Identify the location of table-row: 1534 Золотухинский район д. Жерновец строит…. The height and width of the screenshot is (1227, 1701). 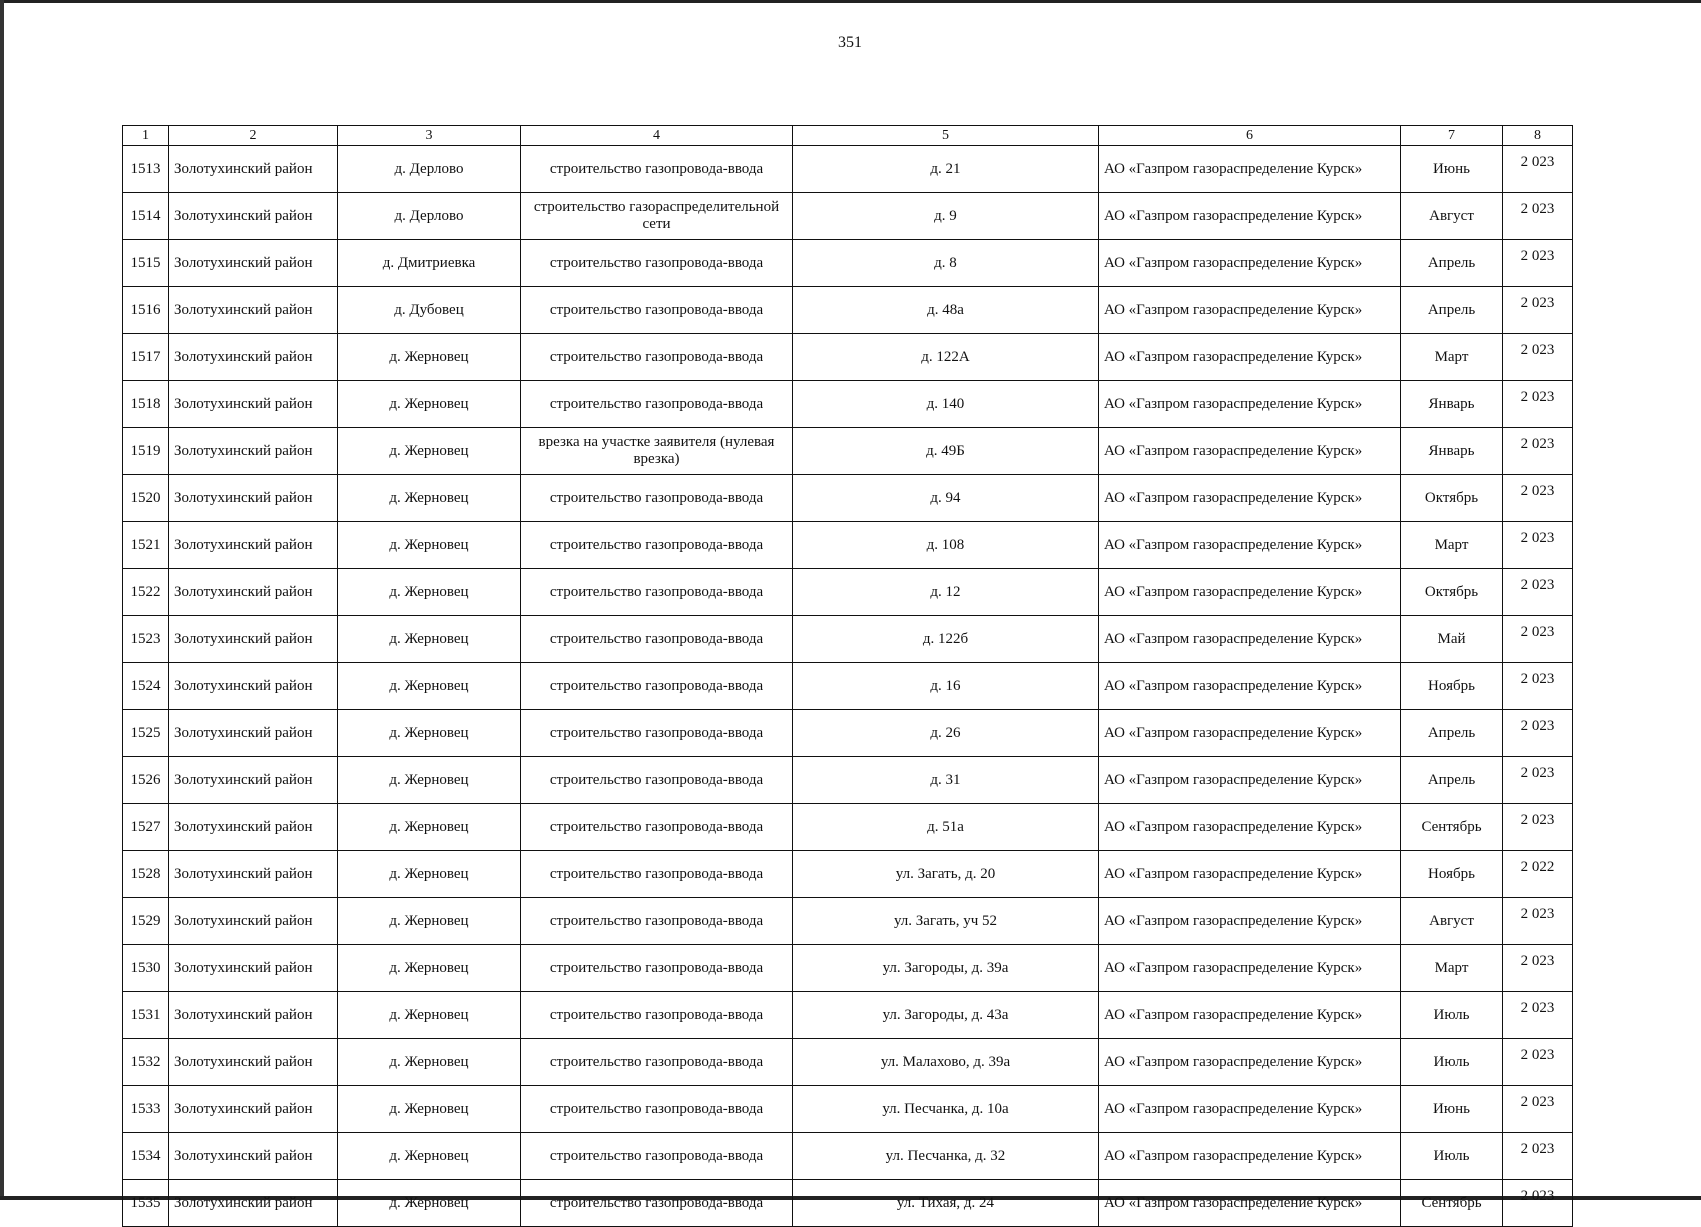
(847, 1156).